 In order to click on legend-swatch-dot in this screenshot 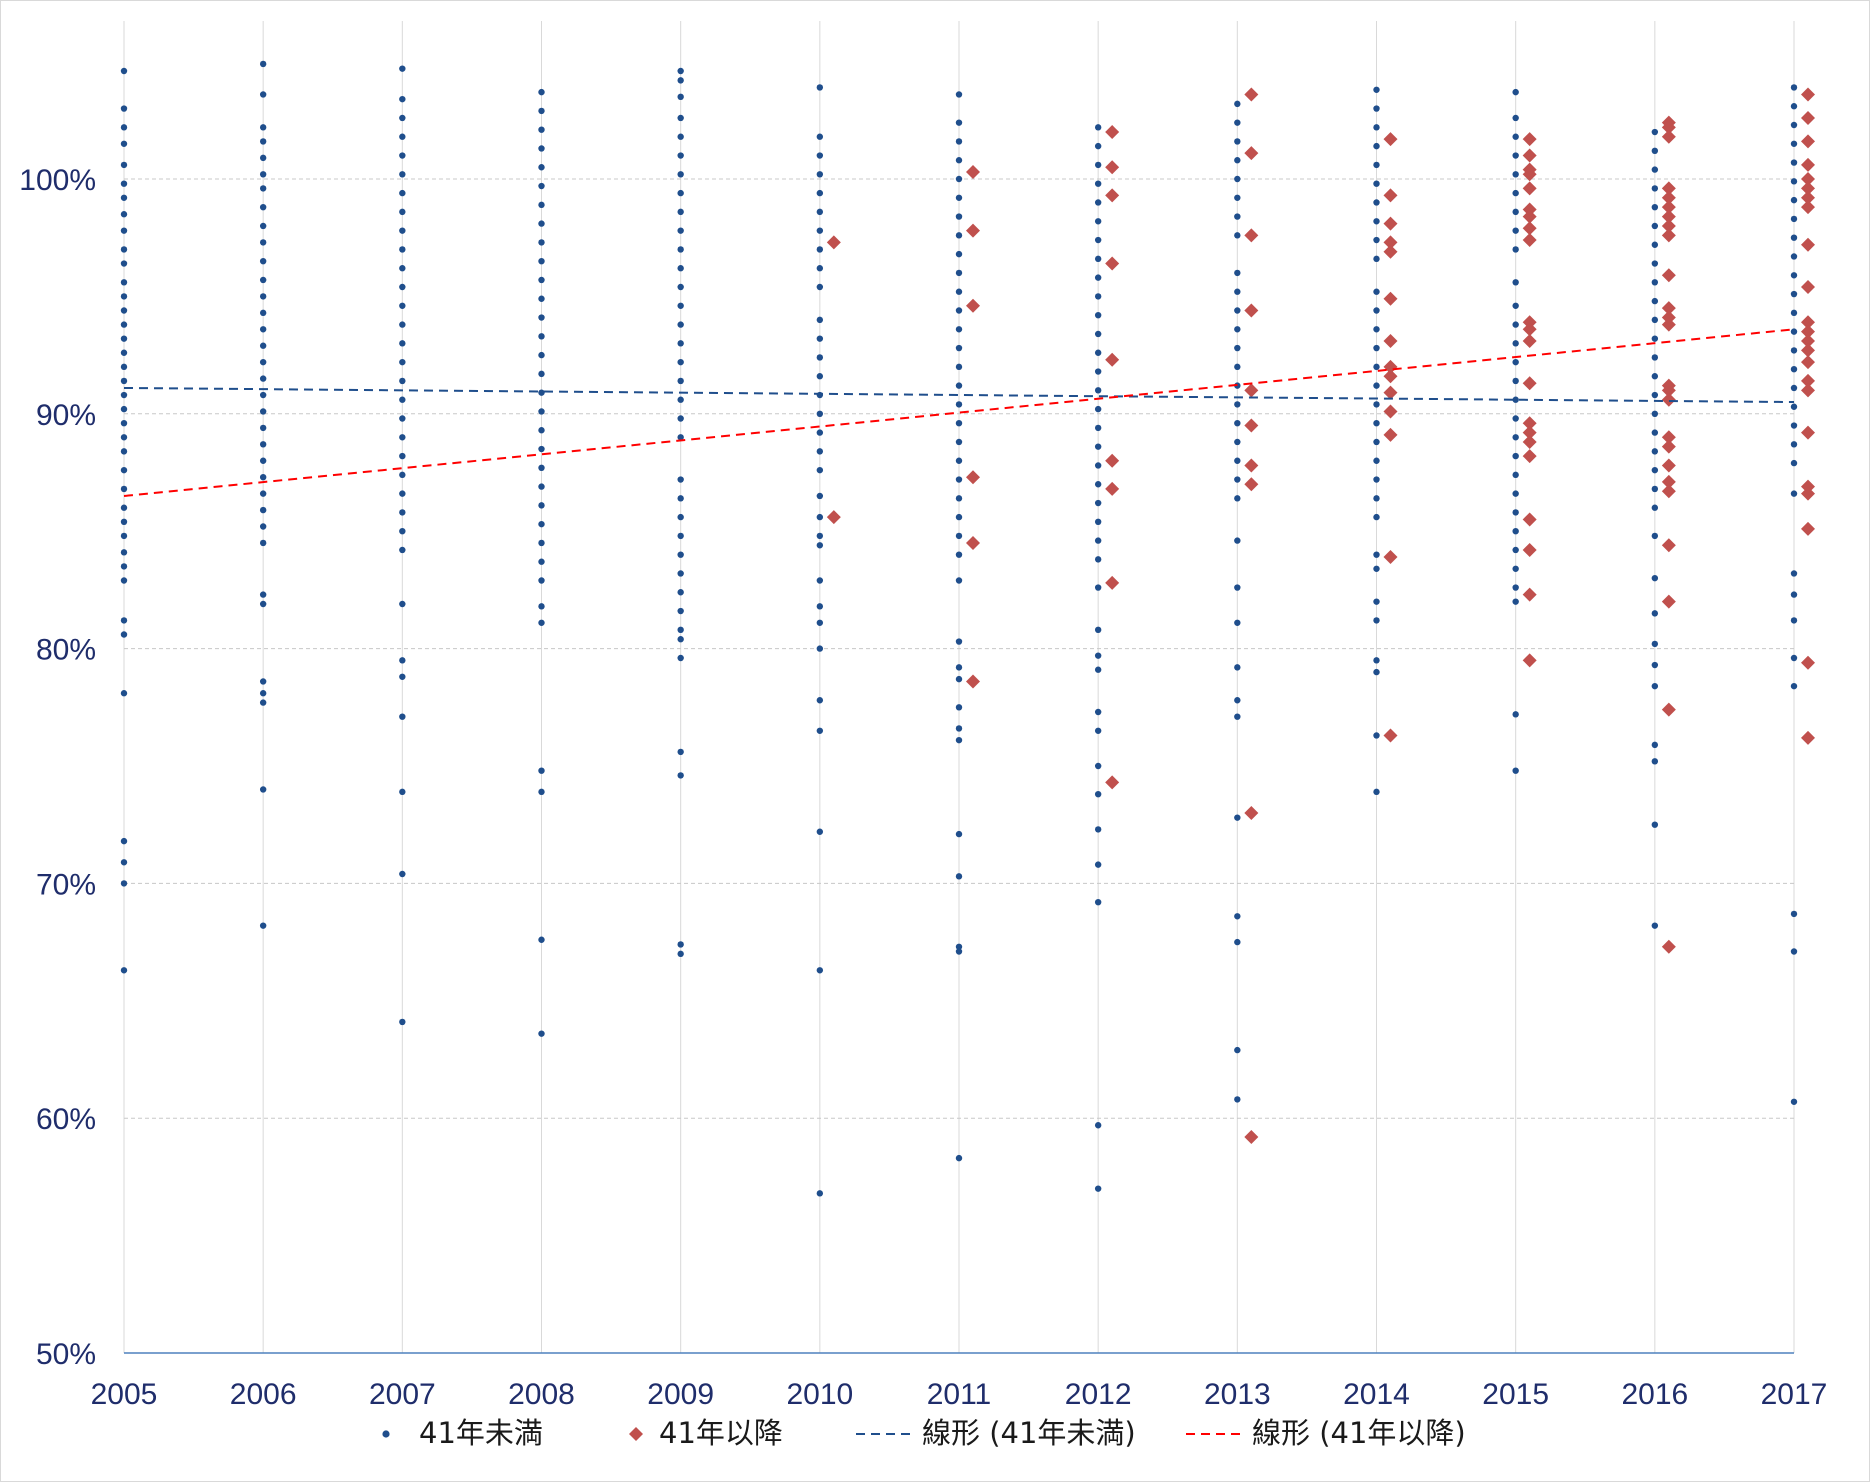, I will do `click(386, 1434)`.